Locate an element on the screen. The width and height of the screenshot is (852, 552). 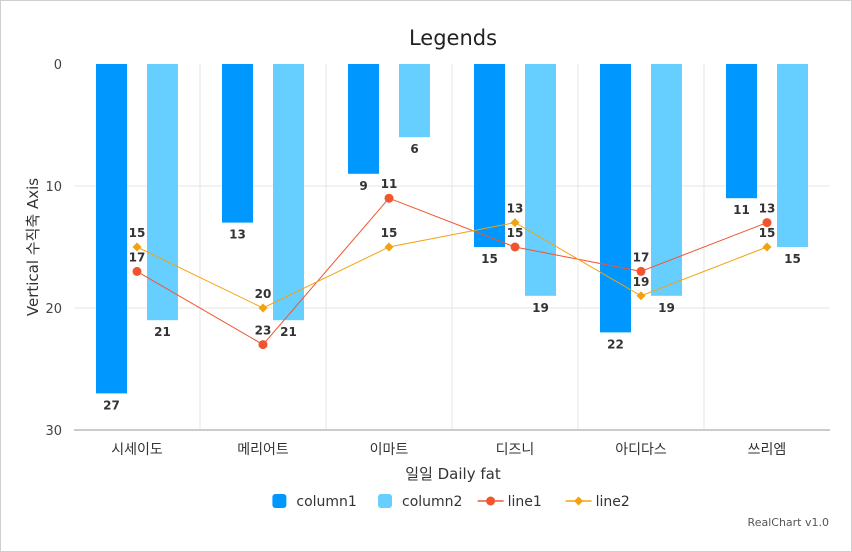
line-line2 is located at coordinates (452, 265).